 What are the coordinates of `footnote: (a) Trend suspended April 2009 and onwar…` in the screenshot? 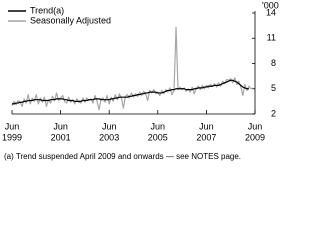 It's located at (122, 156).